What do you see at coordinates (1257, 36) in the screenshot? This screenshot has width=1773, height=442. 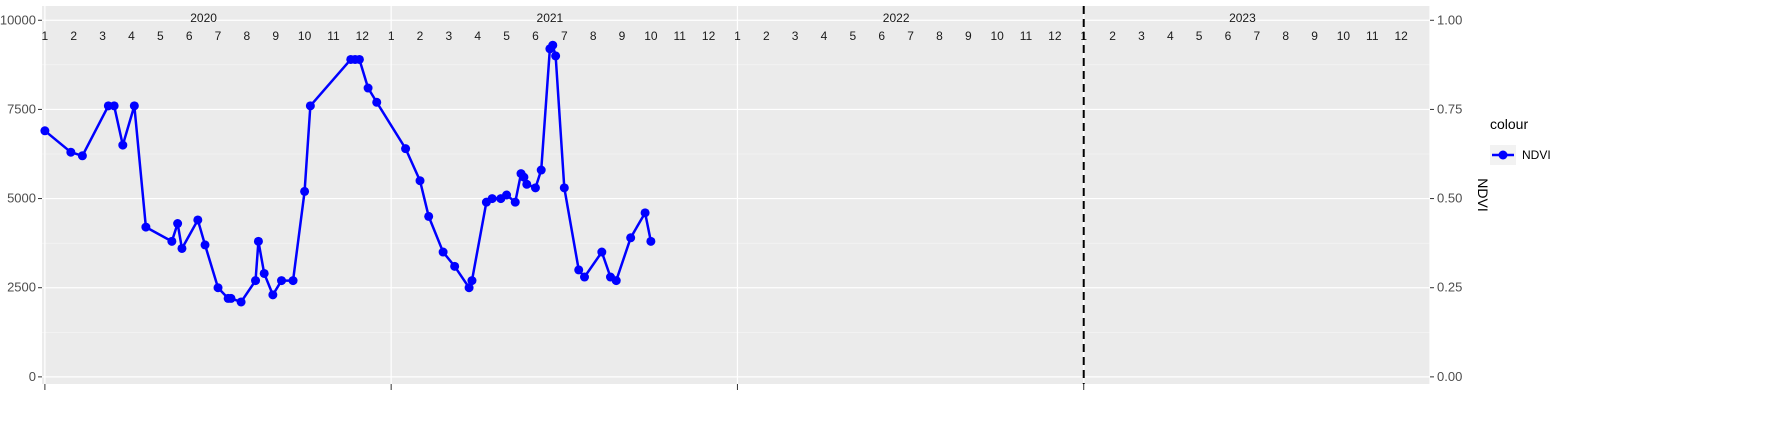 I see `month-label-42: 7` at bounding box center [1257, 36].